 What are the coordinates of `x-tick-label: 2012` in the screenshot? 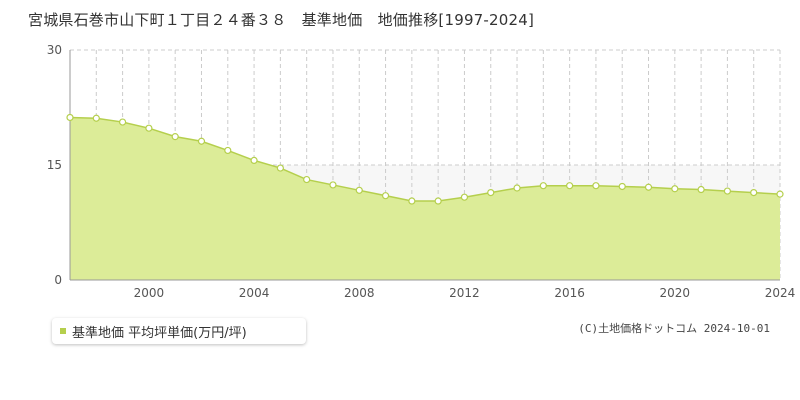 It's located at (464, 293).